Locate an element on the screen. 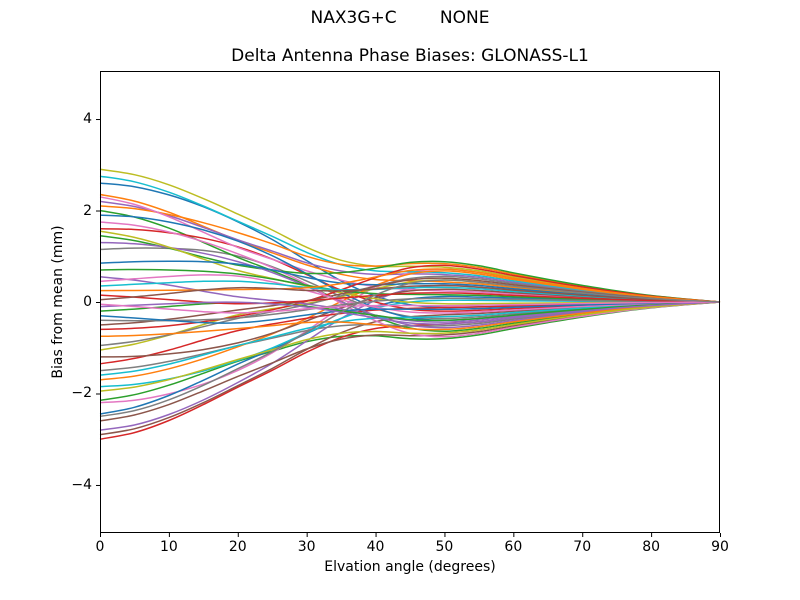  x-tick-label: 60 is located at coordinates (513, 547).